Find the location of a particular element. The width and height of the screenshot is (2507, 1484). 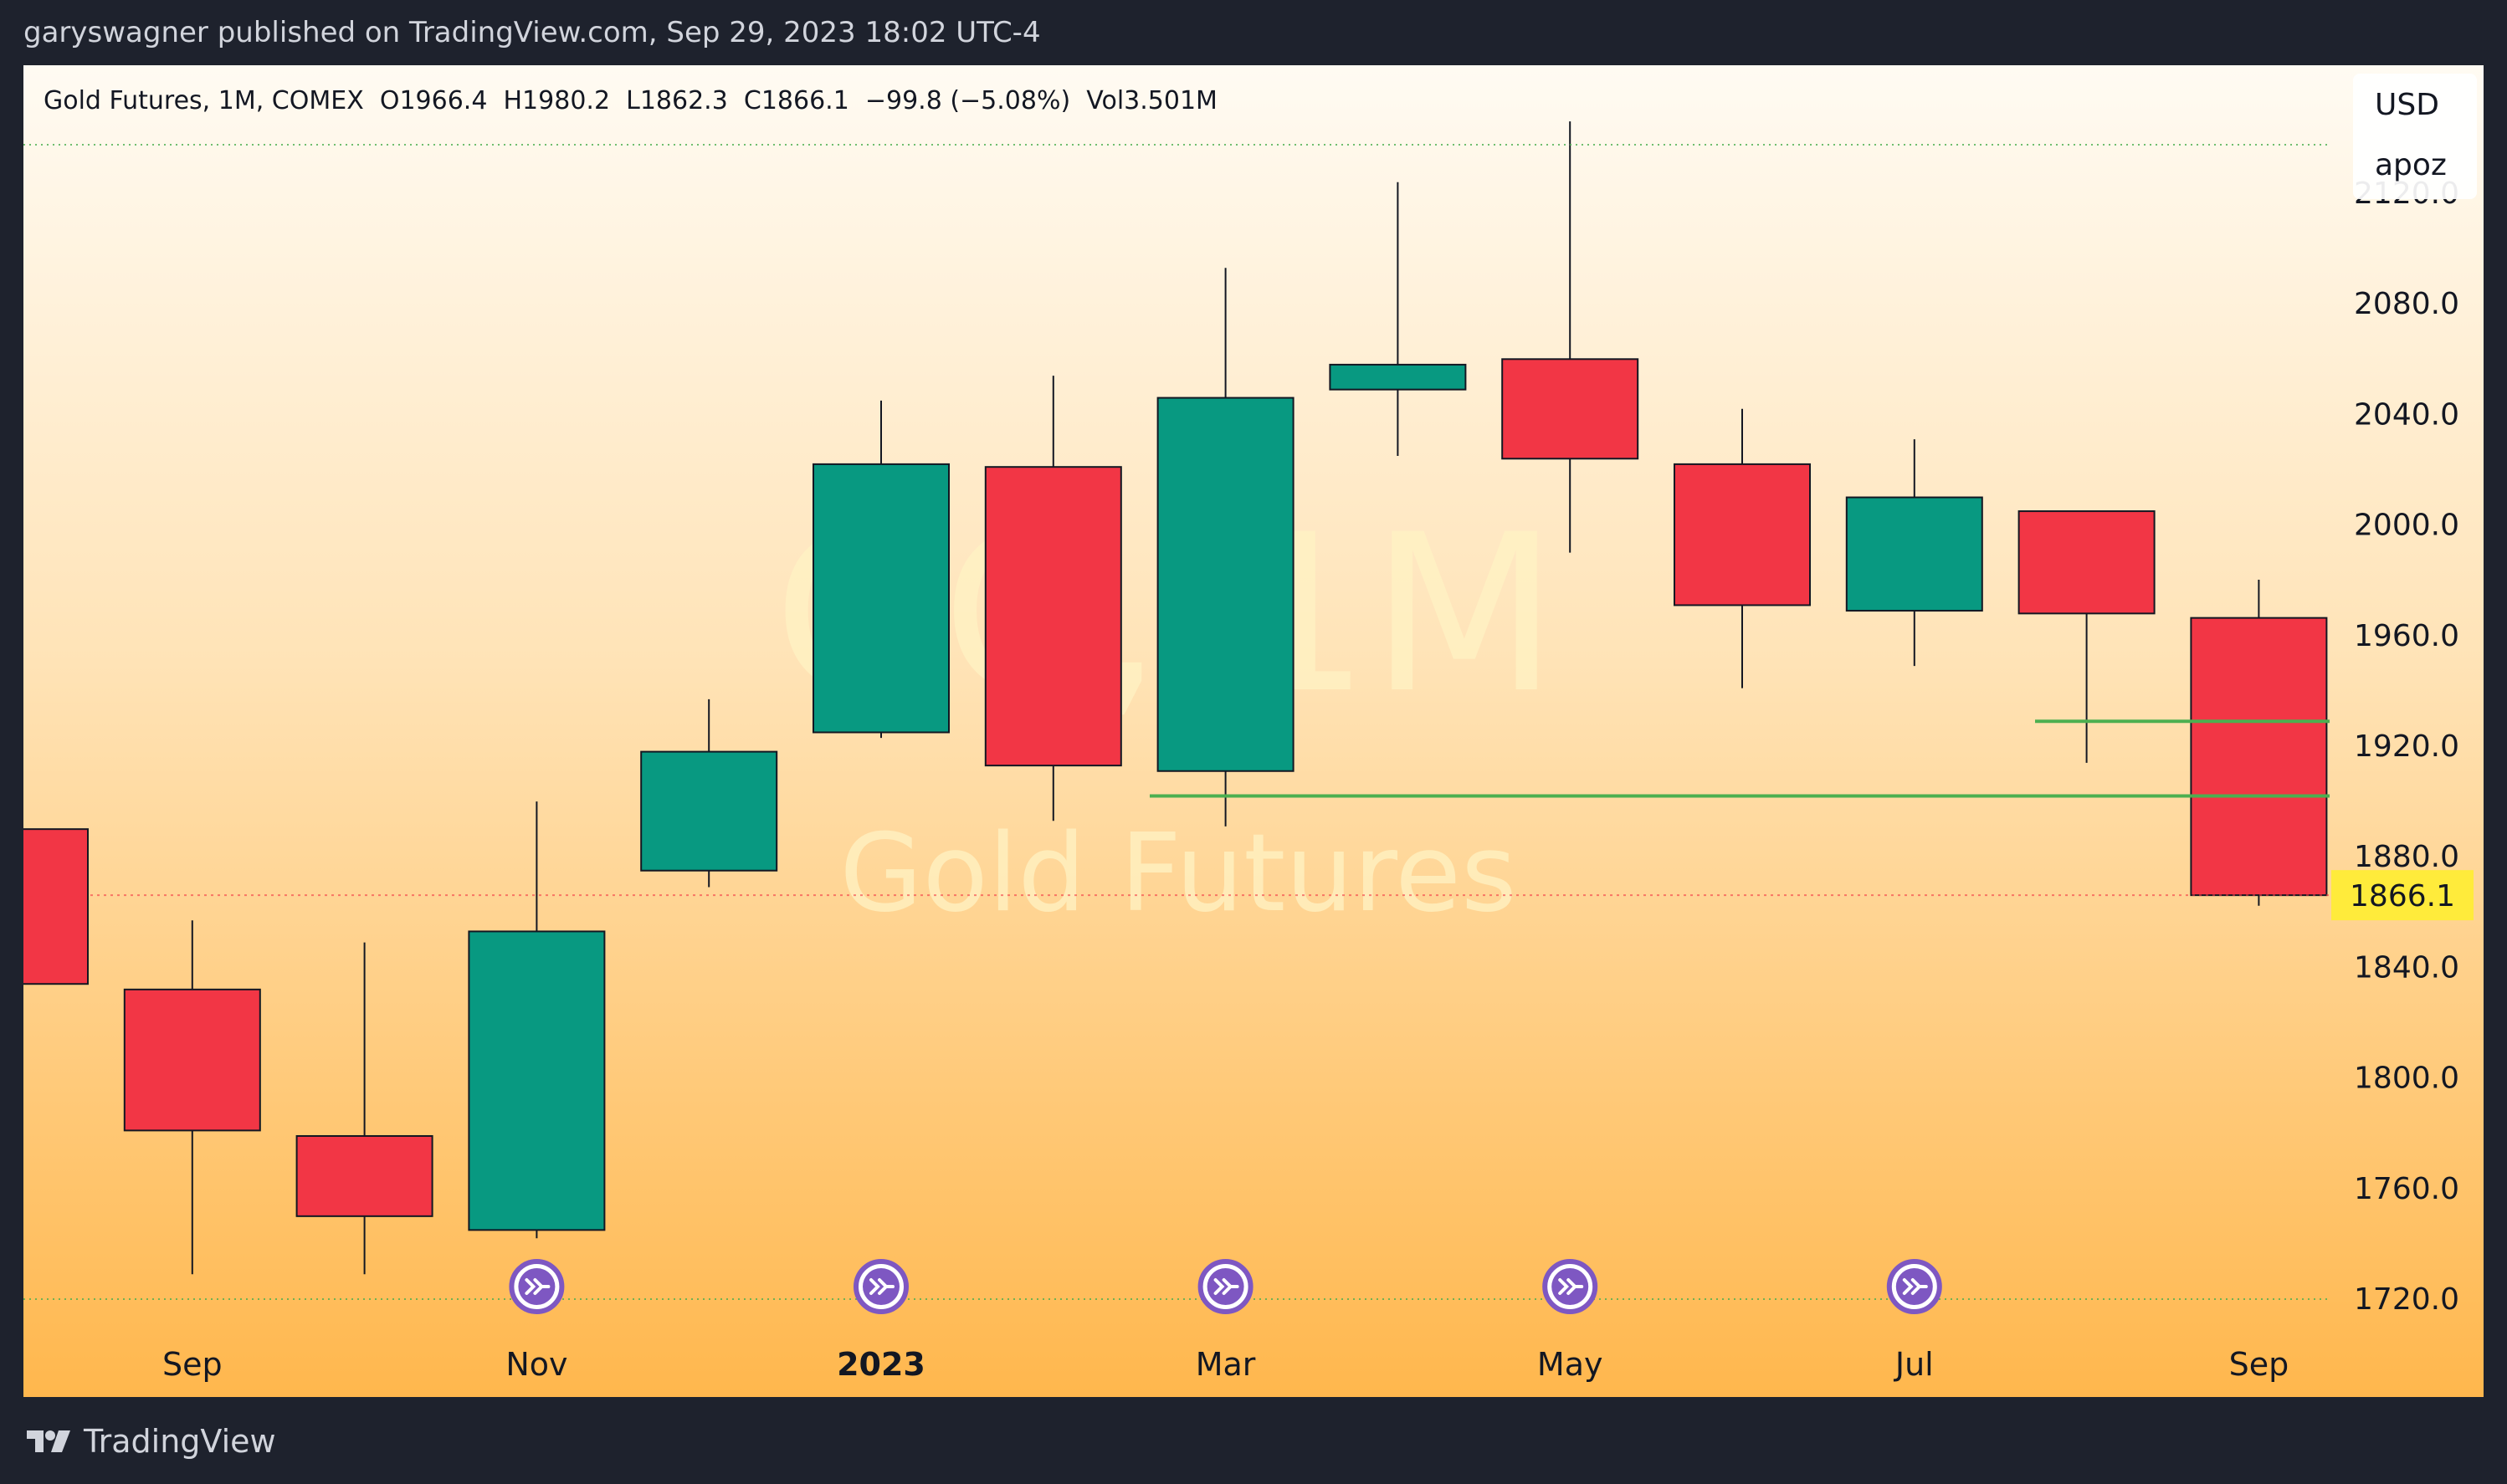

time-axis: Sep Nov 2023 Mar May Jul Sep is located at coordinates (1225, 1364).